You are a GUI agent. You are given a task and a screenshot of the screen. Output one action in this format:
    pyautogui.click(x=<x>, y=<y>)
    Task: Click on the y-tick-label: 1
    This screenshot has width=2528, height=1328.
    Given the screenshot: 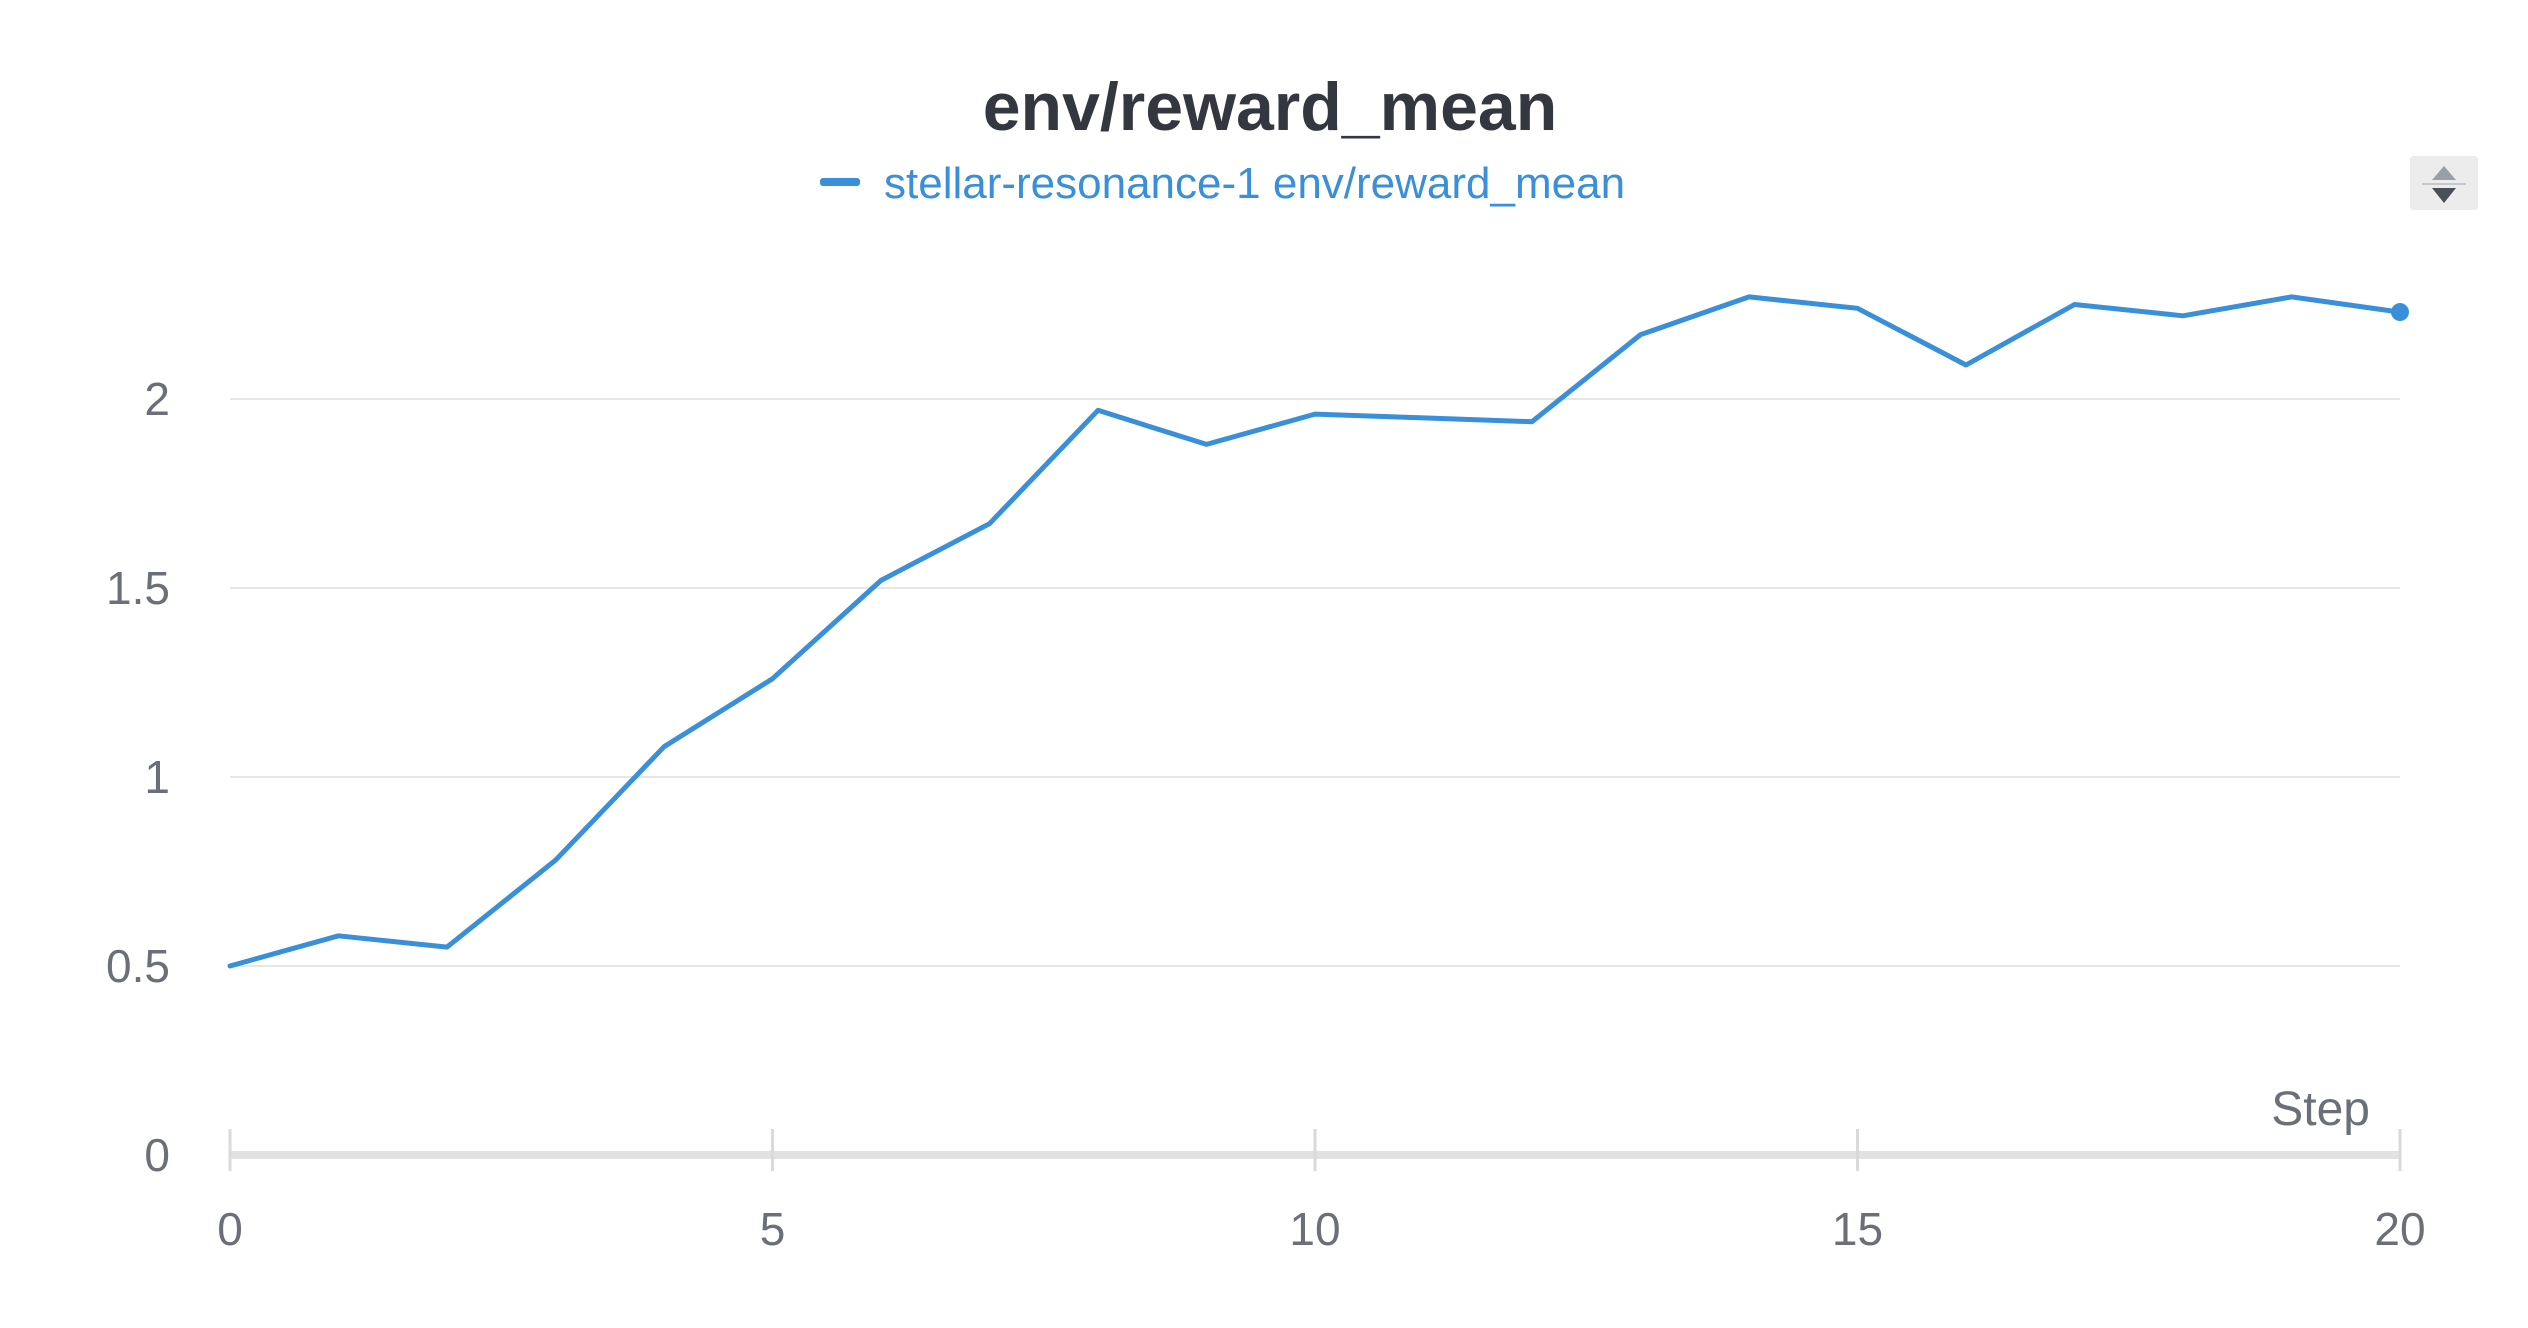 What is the action you would take?
    pyautogui.click(x=157, y=777)
    